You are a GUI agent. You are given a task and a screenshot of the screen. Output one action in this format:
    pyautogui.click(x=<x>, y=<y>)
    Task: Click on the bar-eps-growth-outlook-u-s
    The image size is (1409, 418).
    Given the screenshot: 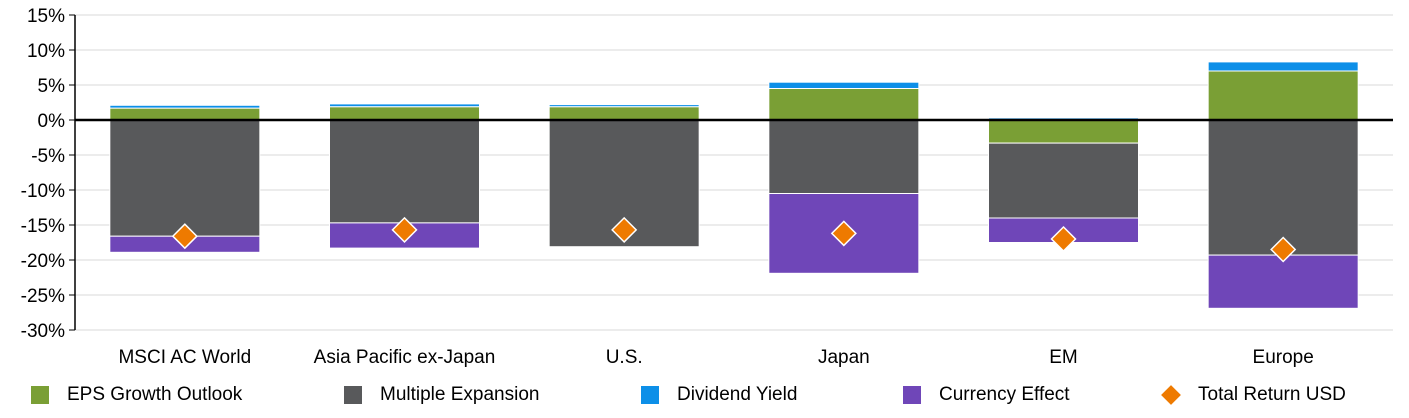 What is the action you would take?
    pyautogui.click(x=624, y=113)
    